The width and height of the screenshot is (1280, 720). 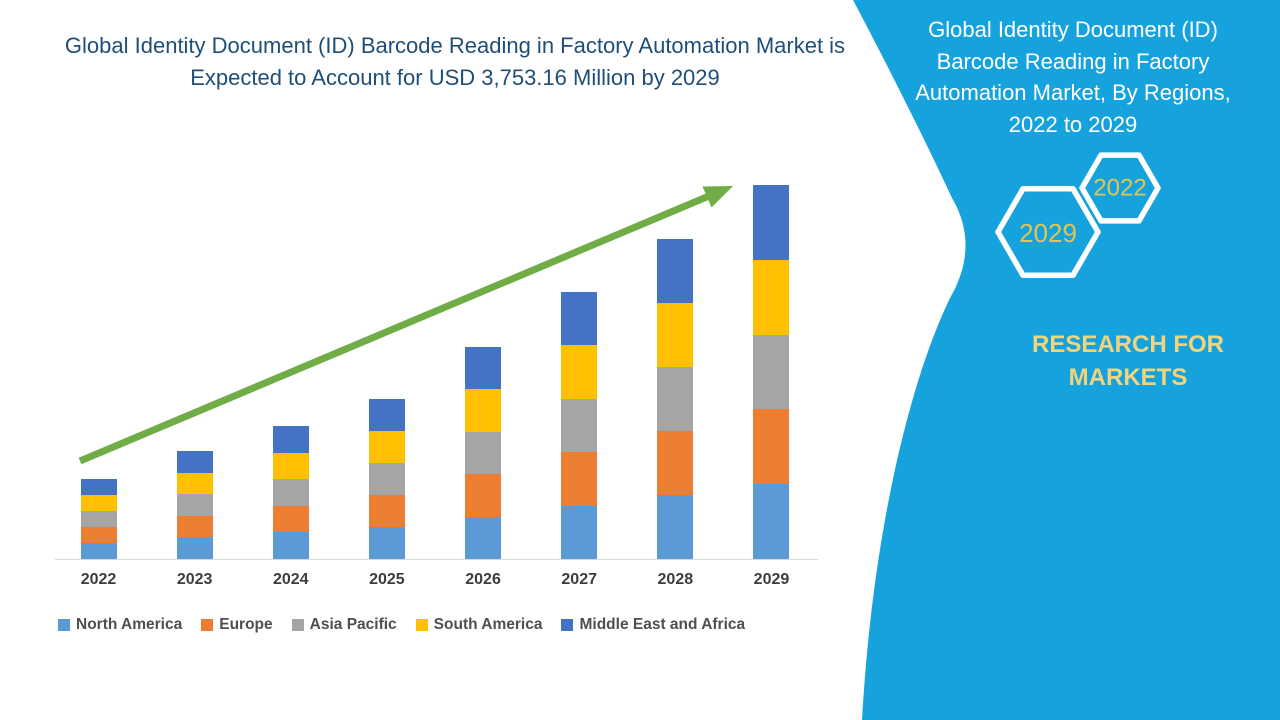 What do you see at coordinates (675, 579) in the screenshot?
I see `x-axis-label-2028: 2028` at bounding box center [675, 579].